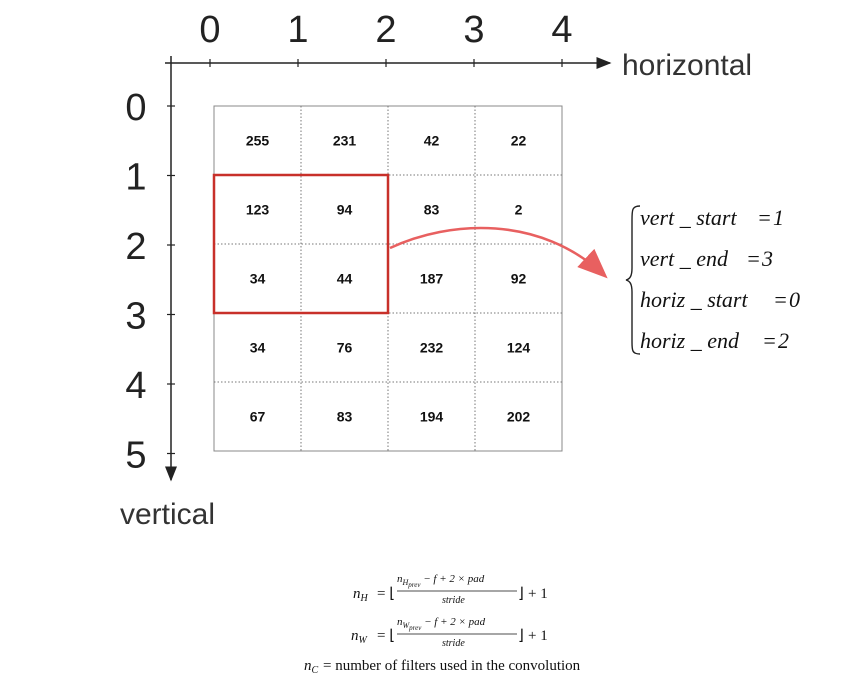 Image resolution: width=856 pixels, height=680 pixels. Describe the element at coordinates (407, 625) in the screenshot. I see `nw-num-subscript: W` at that location.